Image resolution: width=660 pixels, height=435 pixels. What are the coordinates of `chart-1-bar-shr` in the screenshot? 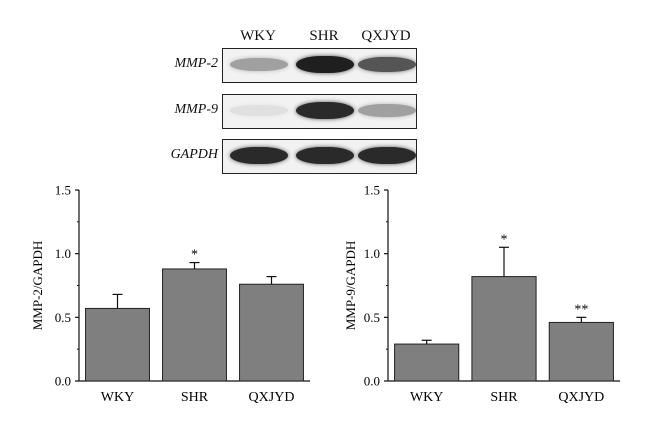 It's located at (194, 325).